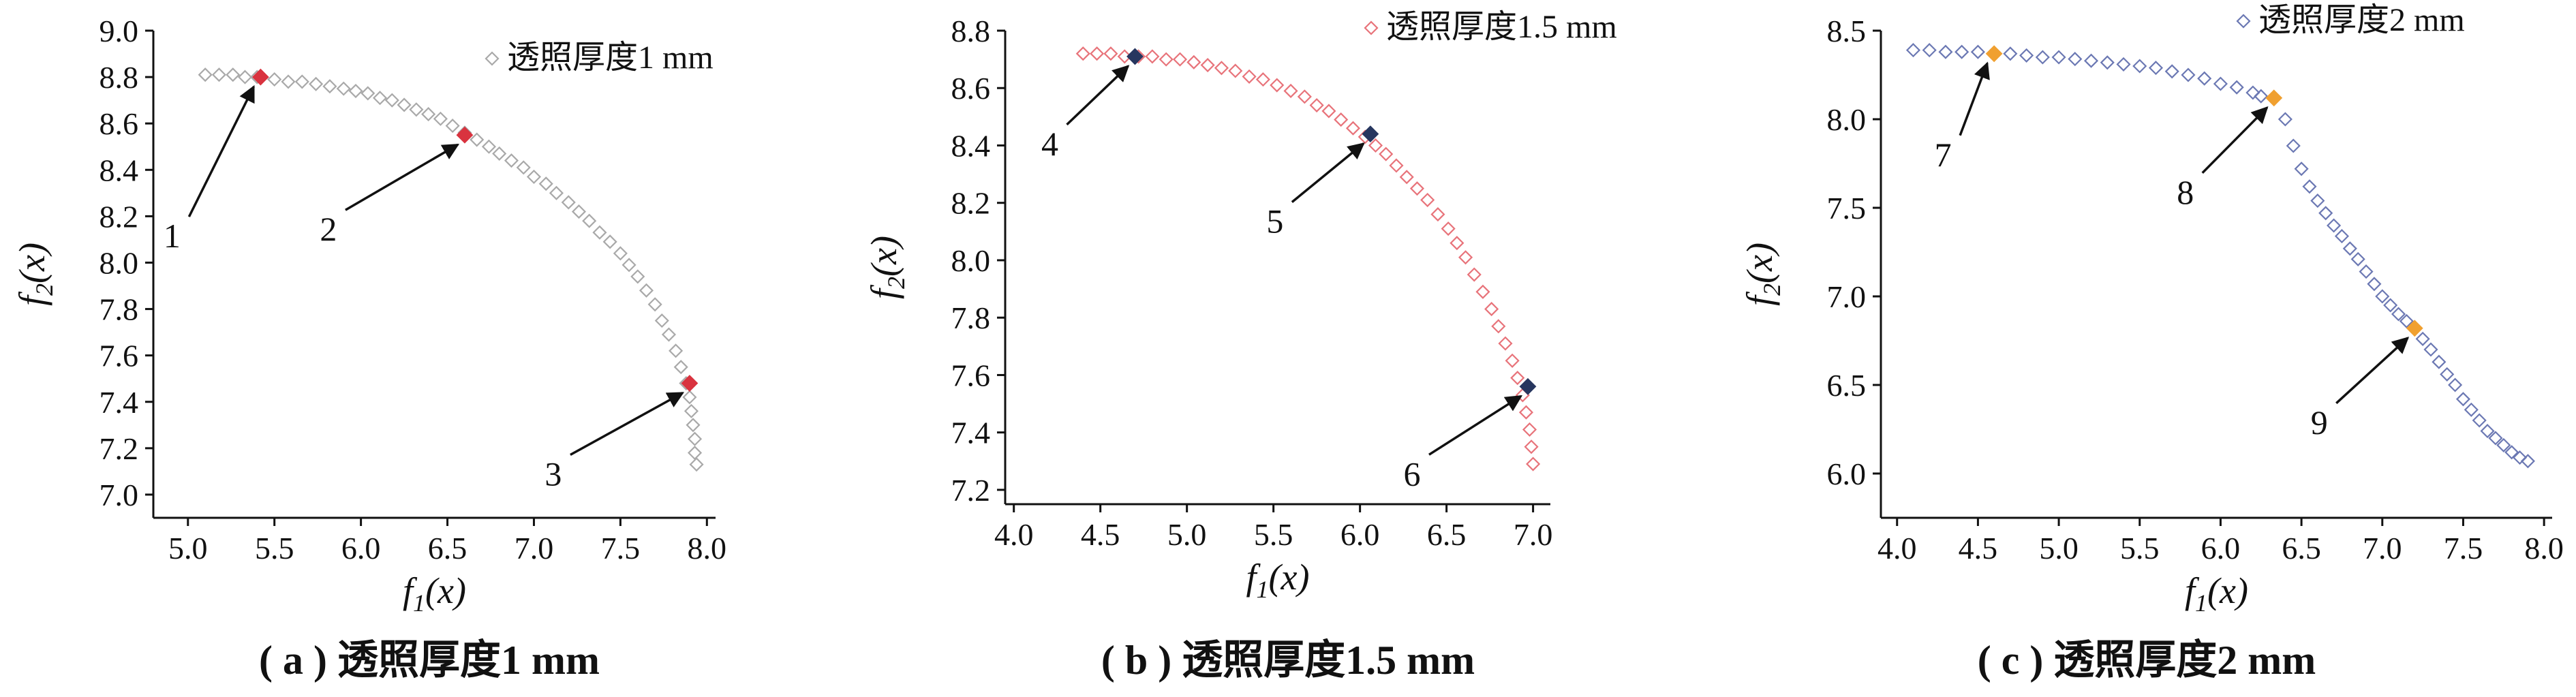 The width and height of the screenshot is (2576, 697). Describe the element at coordinates (971, 88) in the screenshot. I see `y-tick-label: 8.6` at that location.